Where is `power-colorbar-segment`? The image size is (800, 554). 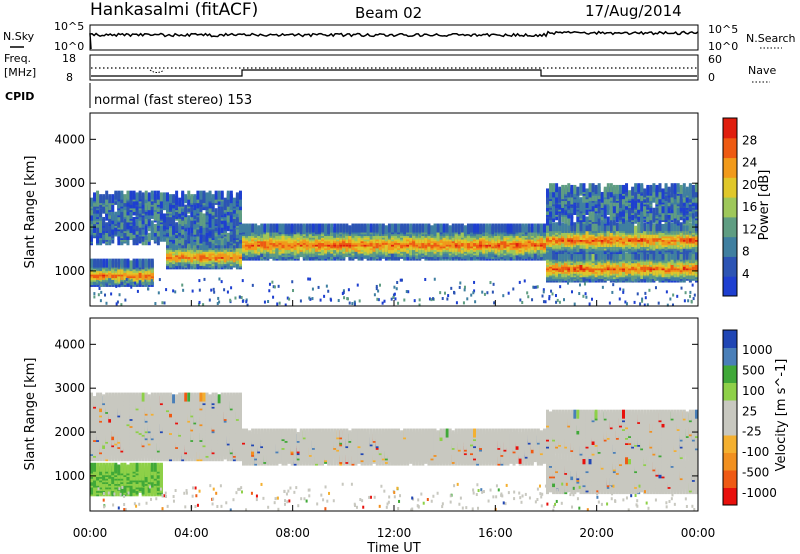
power-colorbar-segment is located at coordinates (730, 207).